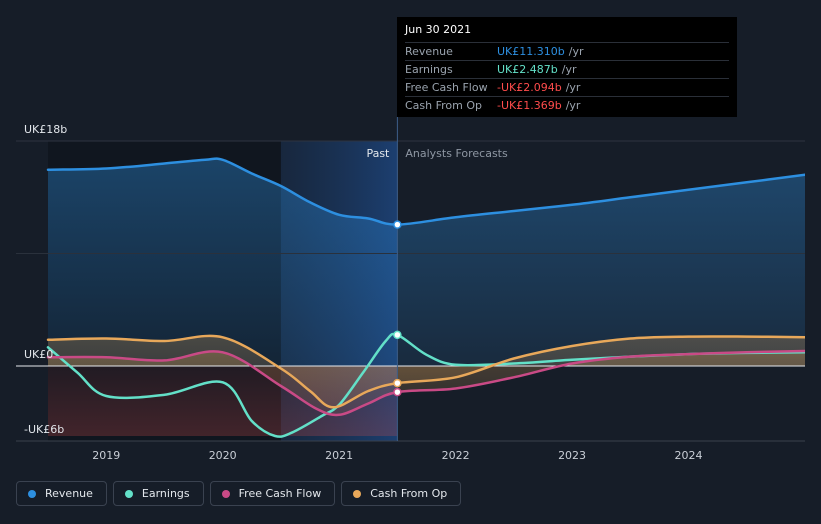 This screenshot has height=524, width=821. What do you see at coordinates (165, 493) in the screenshot?
I see `legend-label: Earnings` at bounding box center [165, 493].